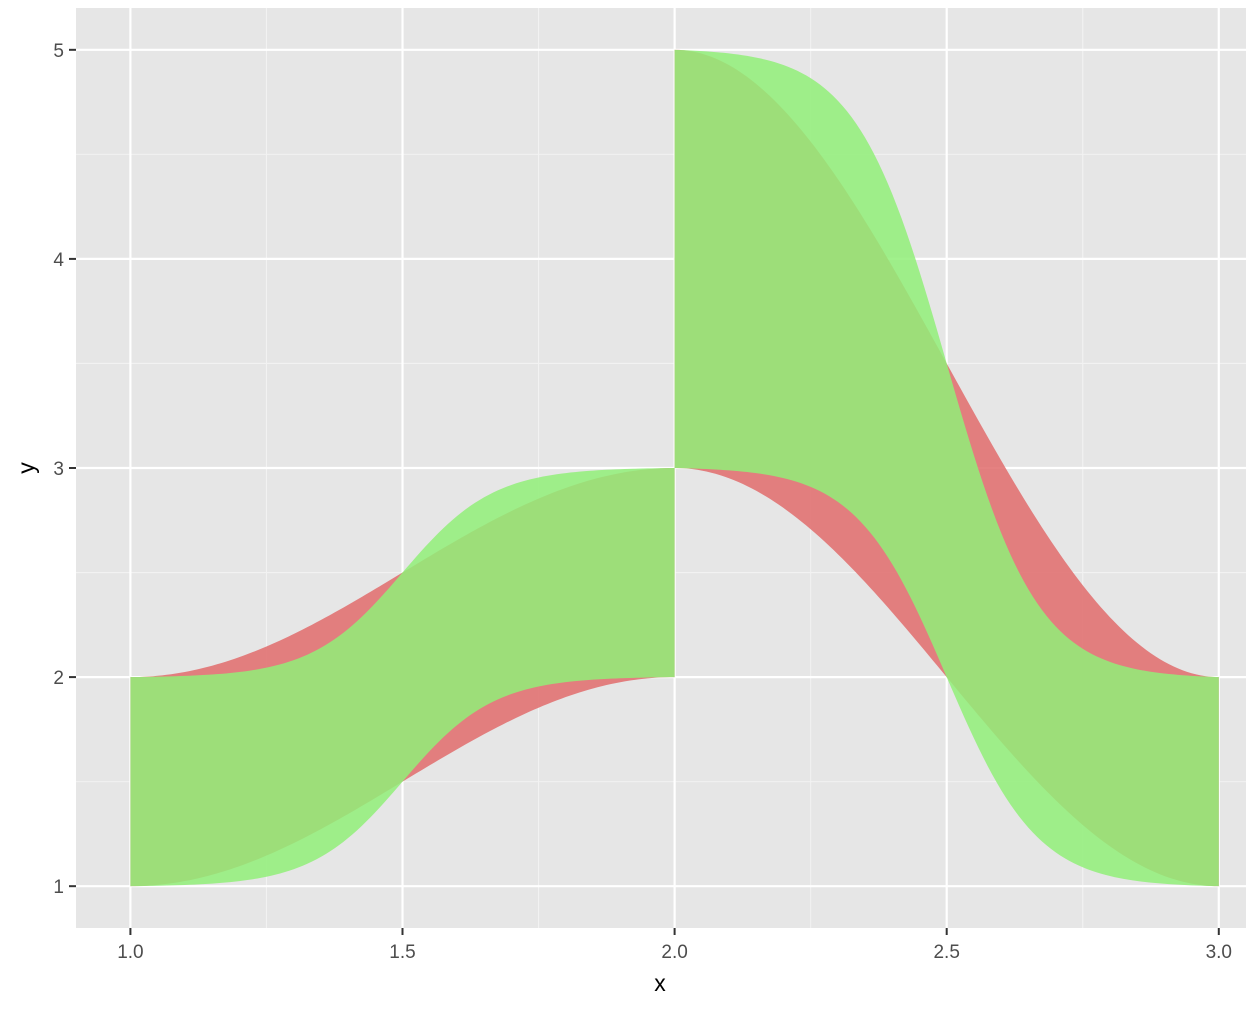  Describe the element at coordinates (1219, 952) in the screenshot. I see `x-tick-label: 3.0` at that location.